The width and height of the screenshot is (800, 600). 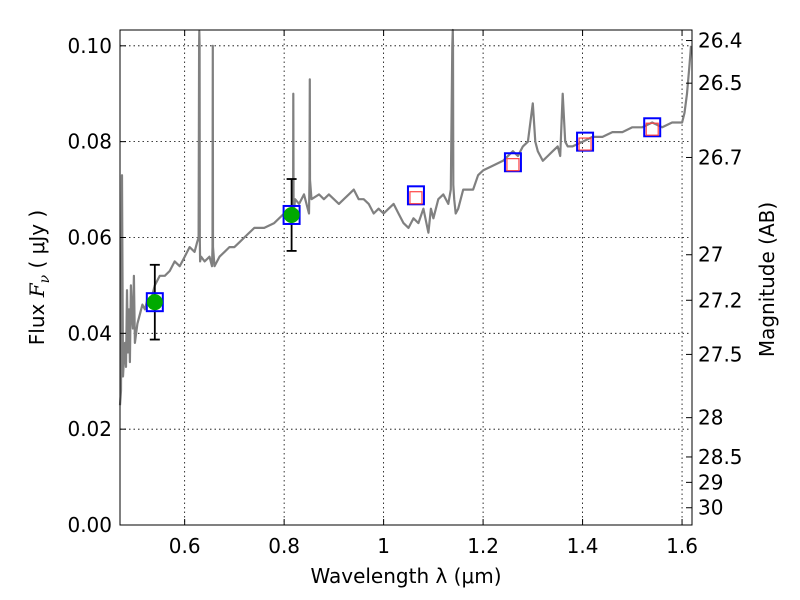 I want to click on y-label-prefix: Flux, so click(x=37, y=321).